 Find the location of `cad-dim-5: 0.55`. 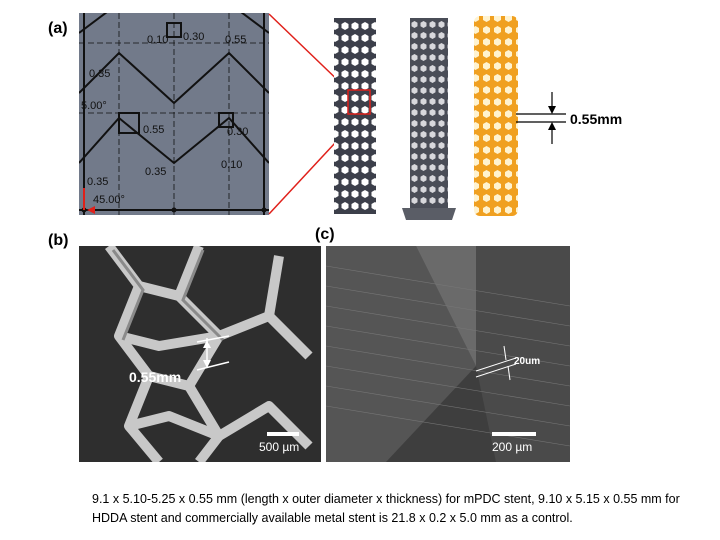

cad-dim-5: 0.55 is located at coordinates (153, 130).